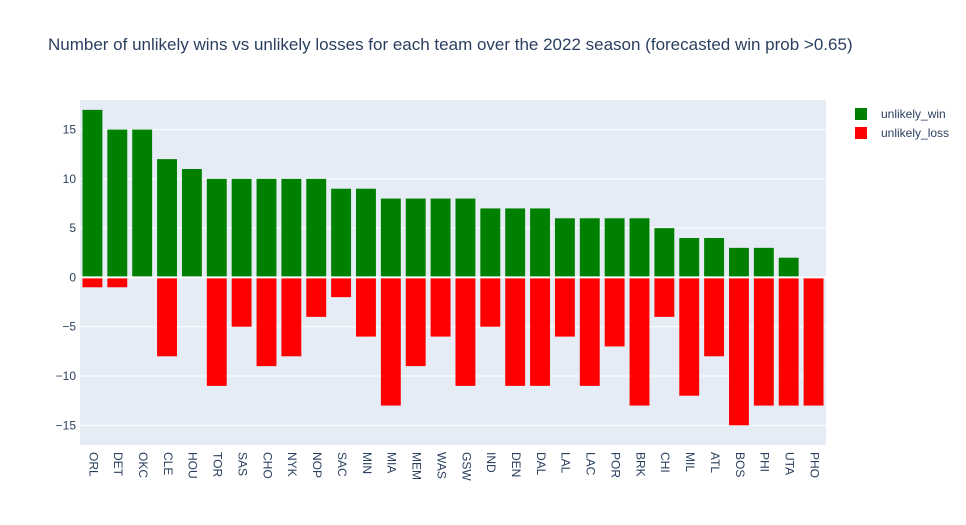  I want to click on x-tick-label: DET, so click(118, 464).